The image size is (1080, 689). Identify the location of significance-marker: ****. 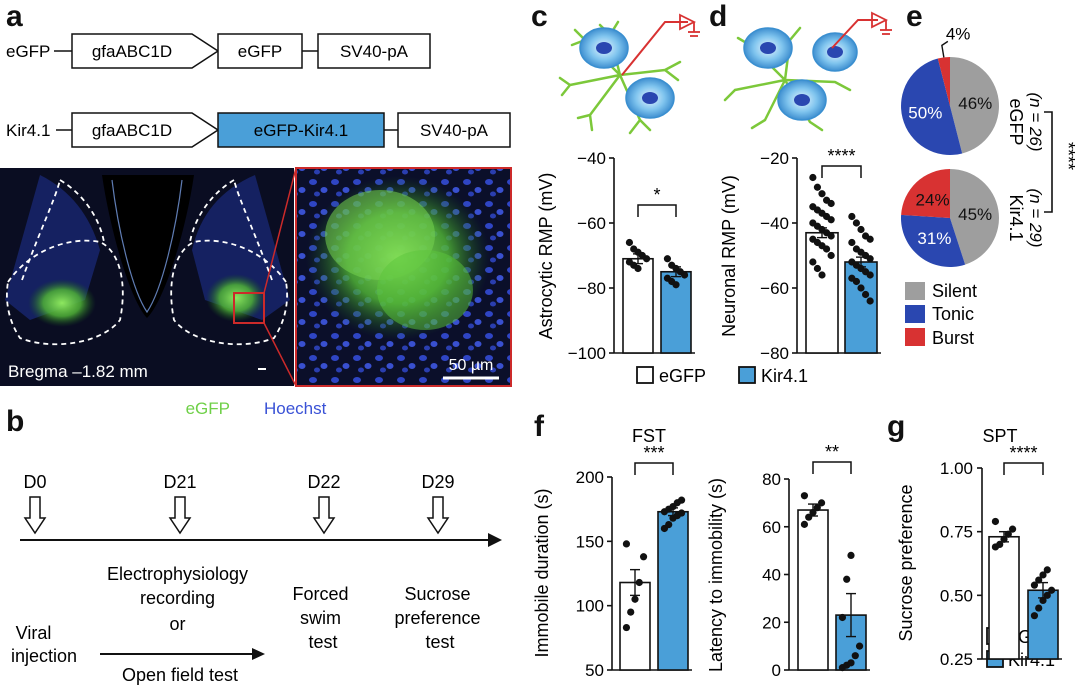
(1023, 453).